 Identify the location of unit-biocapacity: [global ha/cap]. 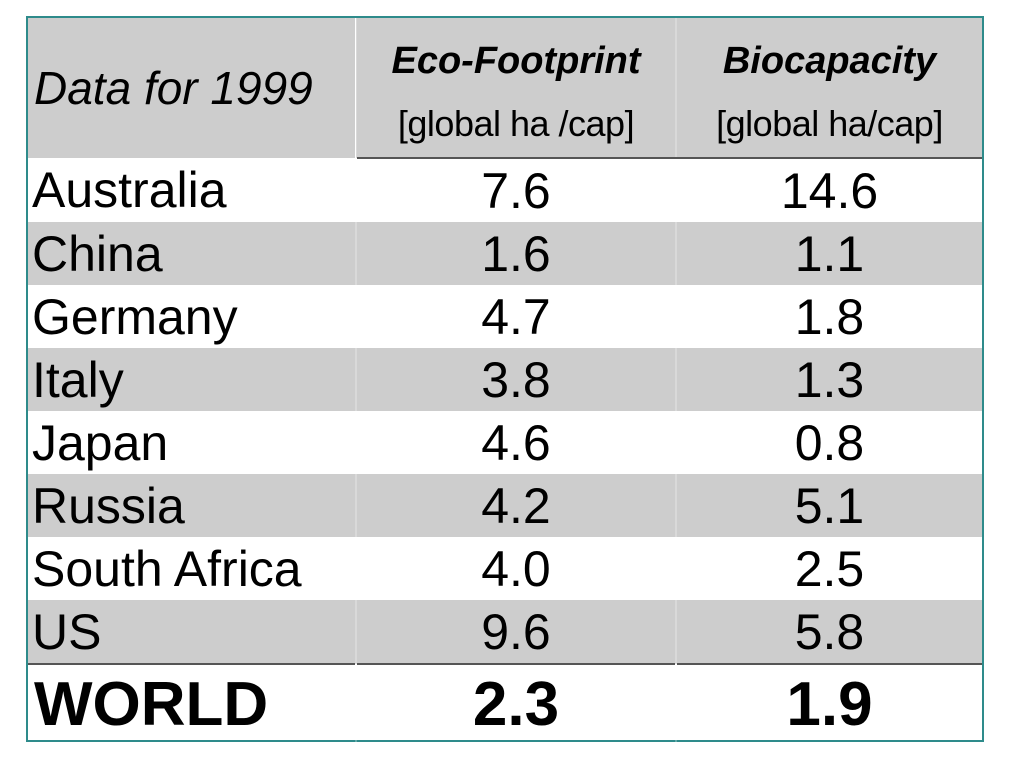
(829, 125).